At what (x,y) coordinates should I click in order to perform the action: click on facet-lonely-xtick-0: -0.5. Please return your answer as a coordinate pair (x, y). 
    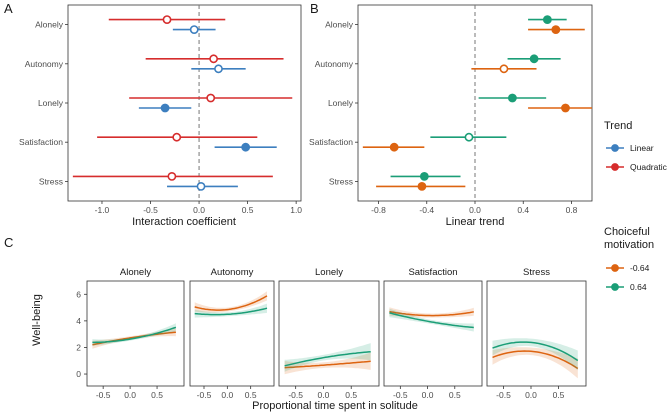
    Looking at the image, I should click on (295, 395).